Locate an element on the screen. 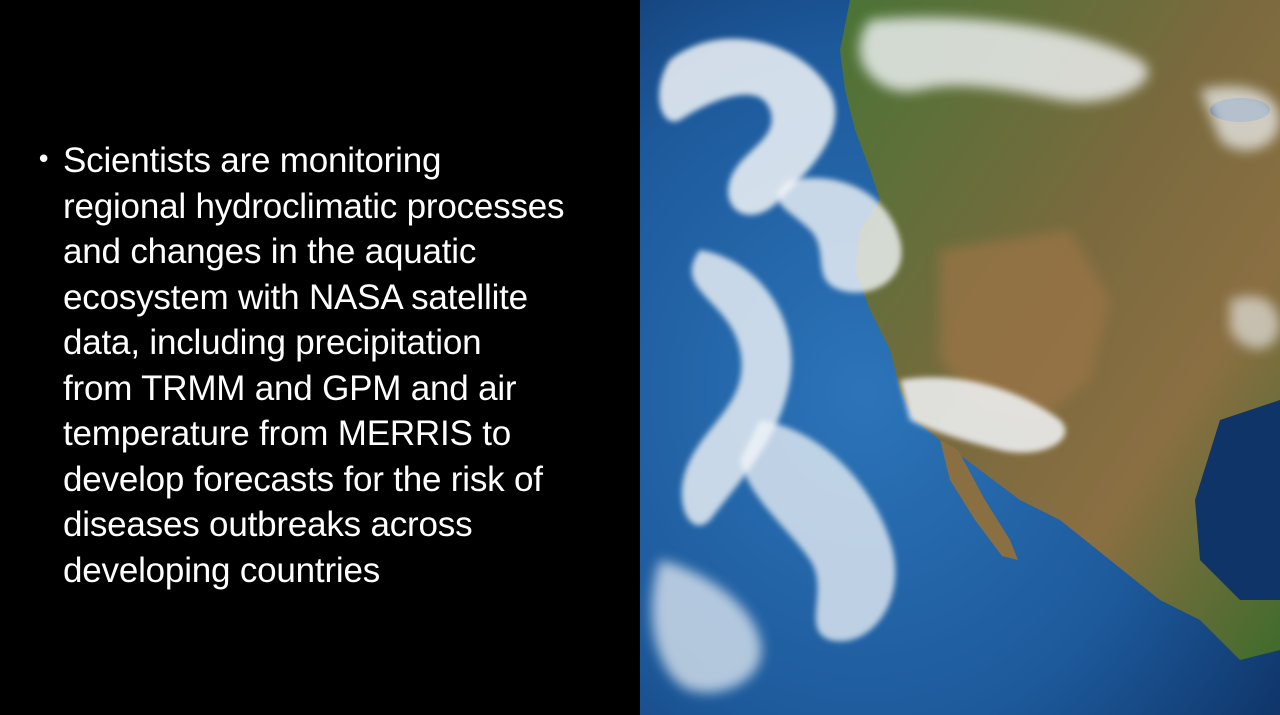 The width and height of the screenshot is (1280, 715). bullet-line: develop forecasts for the risk of is located at coordinates (303, 479).